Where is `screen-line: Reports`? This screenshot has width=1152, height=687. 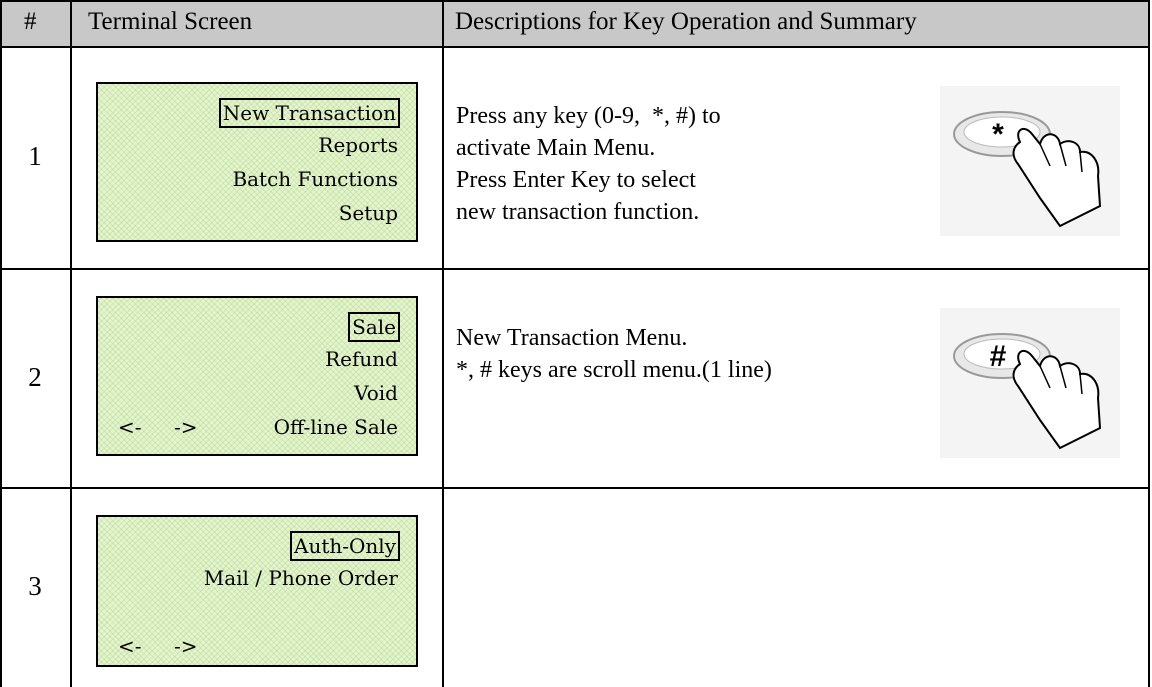
screen-line: Reports is located at coordinates (358, 145).